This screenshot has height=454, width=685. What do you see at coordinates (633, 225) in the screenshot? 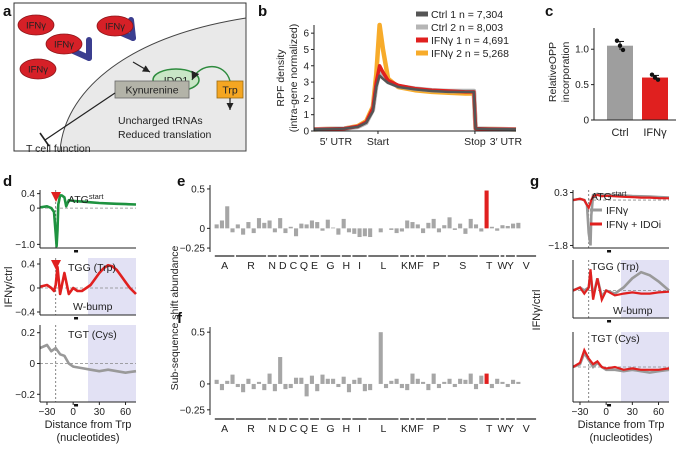
I see `legend-label: IFNγ + IDOi` at bounding box center [633, 225].